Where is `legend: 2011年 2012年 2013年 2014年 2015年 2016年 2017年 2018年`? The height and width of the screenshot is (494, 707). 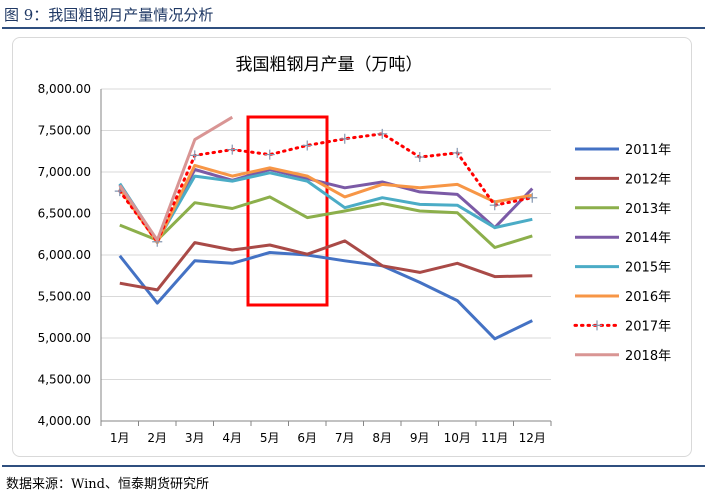
legend: 2011年 2012年 2013年 2014年 2015年 2016年 2017年 2018年 is located at coordinates (622, 253).